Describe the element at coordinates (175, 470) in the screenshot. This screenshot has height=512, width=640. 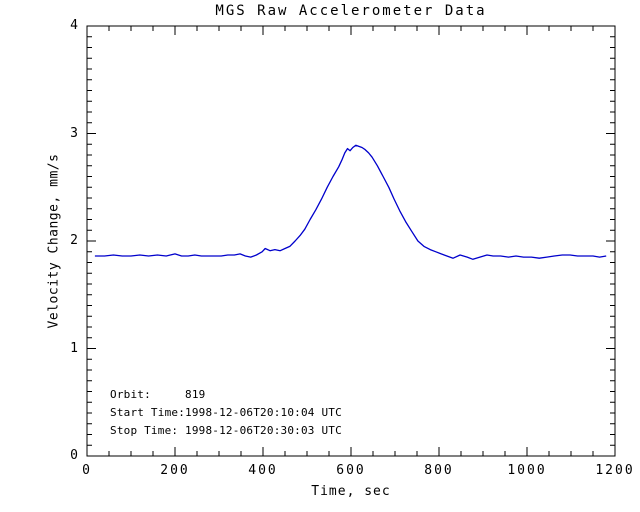
I see `x-tick-label: 200` at that location.